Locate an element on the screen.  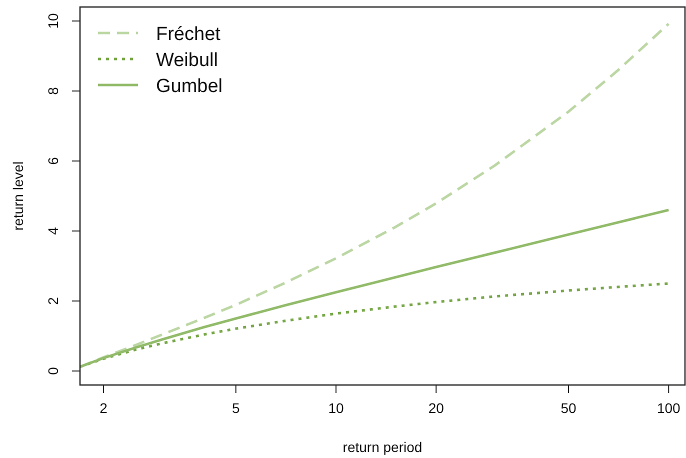
legend-label: Gumbel is located at coordinates (189, 86).